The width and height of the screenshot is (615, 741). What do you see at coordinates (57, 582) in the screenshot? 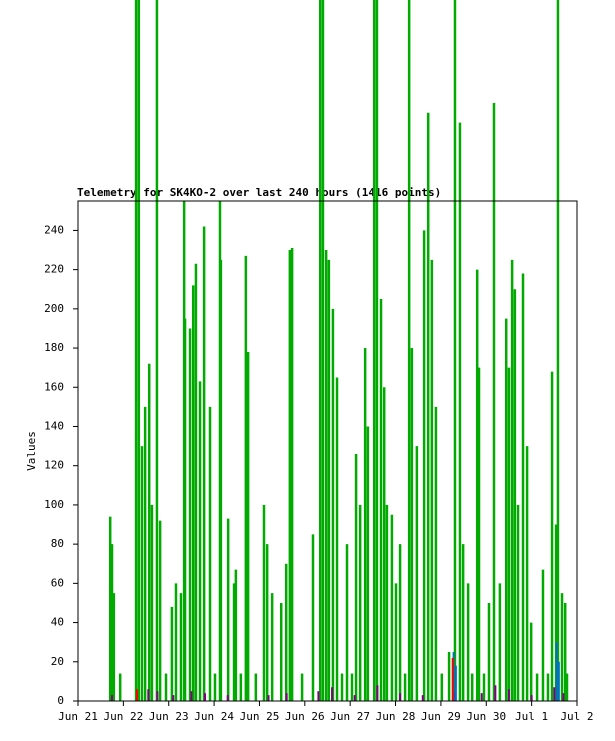
I see `y-tick-label: 60` at bounding box center [57, 582].